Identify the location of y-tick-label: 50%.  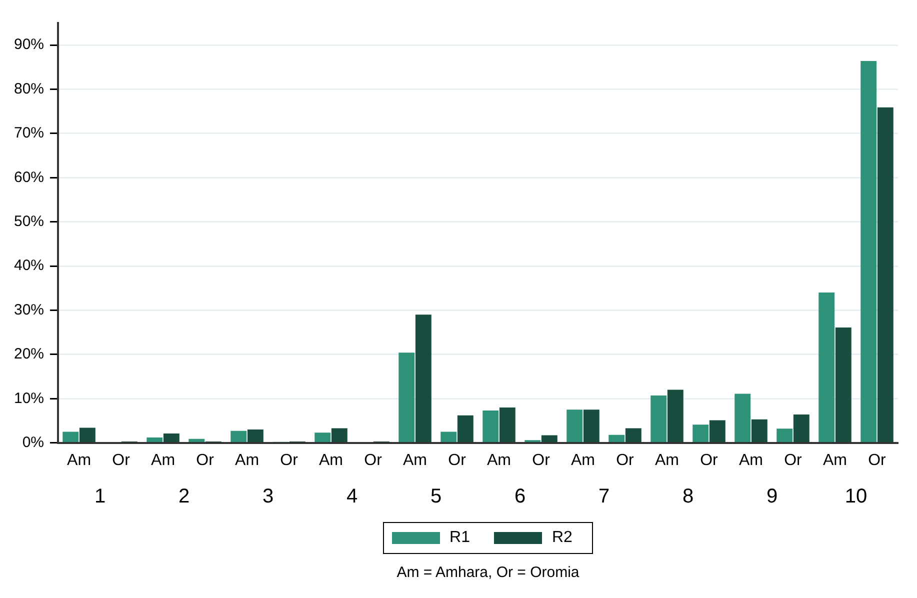
(29, 221).